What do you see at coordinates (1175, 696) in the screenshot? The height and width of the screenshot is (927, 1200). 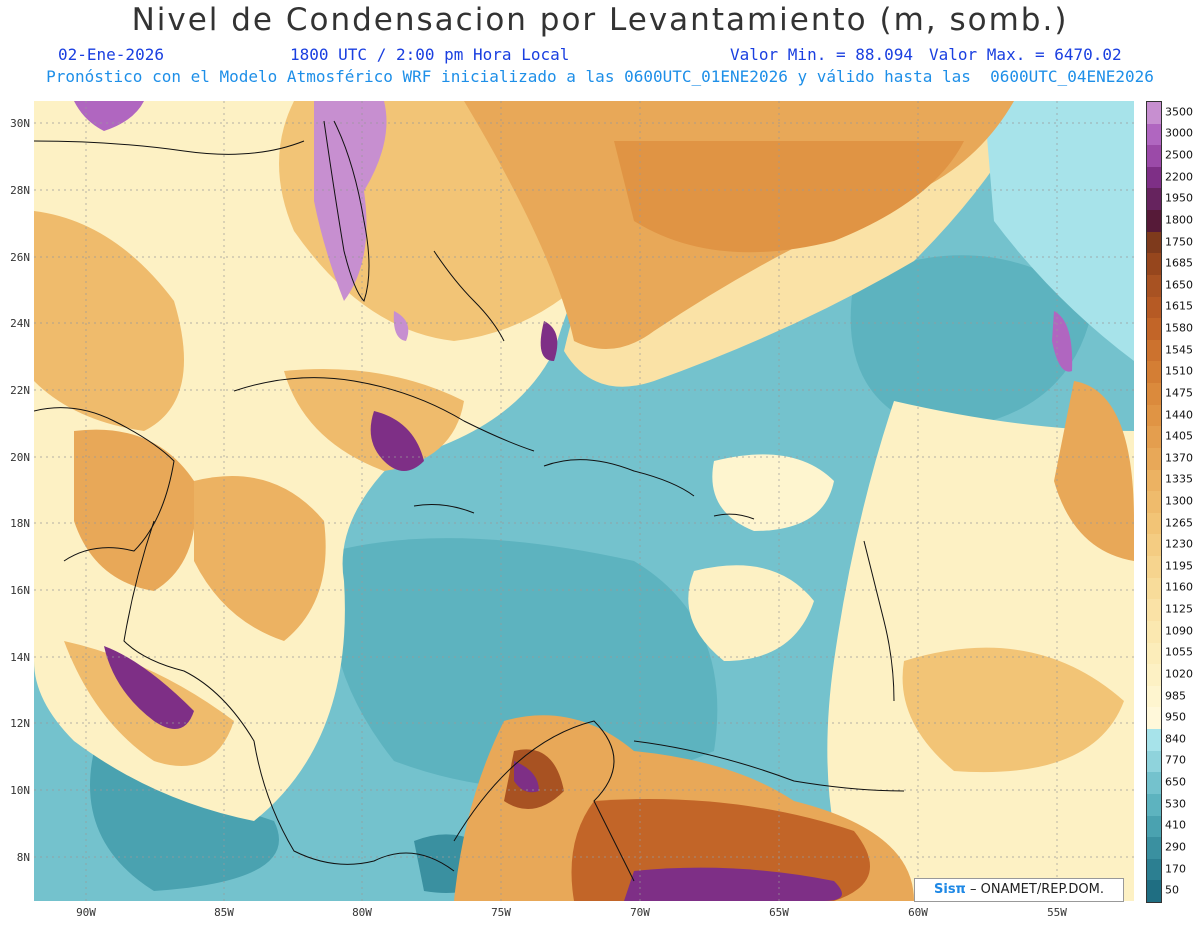 I see `colorbar-label: 985` at bounding box center [1175, 696].